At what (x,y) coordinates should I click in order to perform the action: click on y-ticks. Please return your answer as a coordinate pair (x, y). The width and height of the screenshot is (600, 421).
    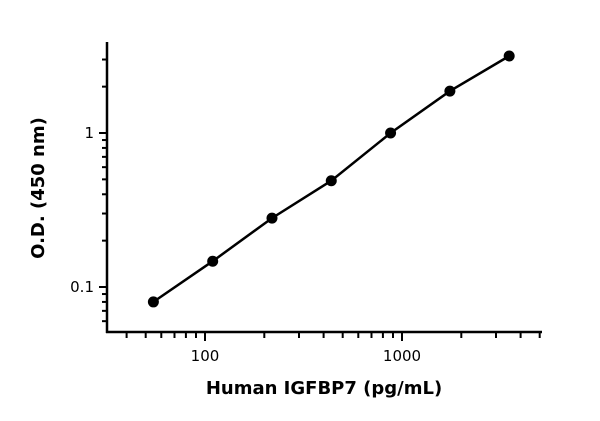
    Looking at the image, I should click on (103, 190).